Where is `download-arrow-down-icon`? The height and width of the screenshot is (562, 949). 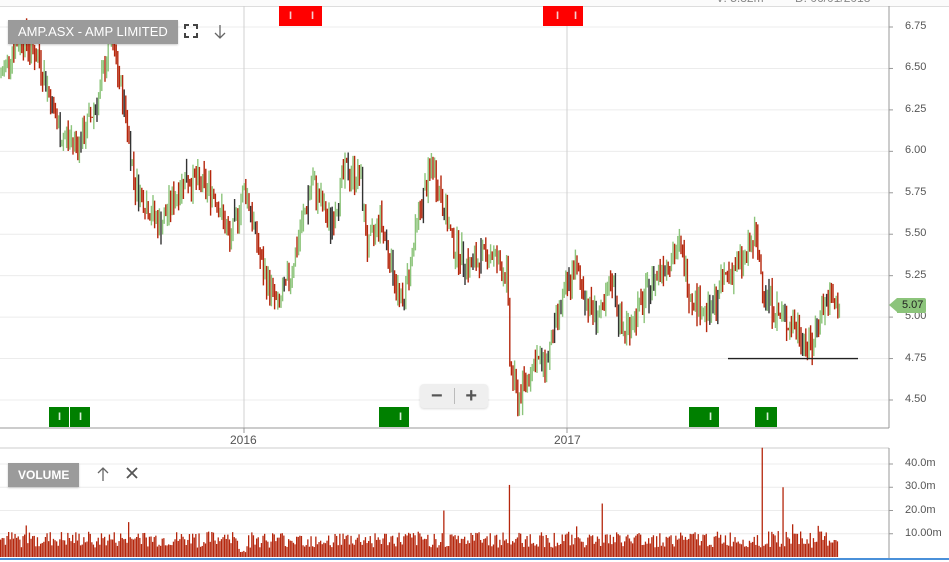
download-arrow-down-icon is located at coordinates (220, 34).